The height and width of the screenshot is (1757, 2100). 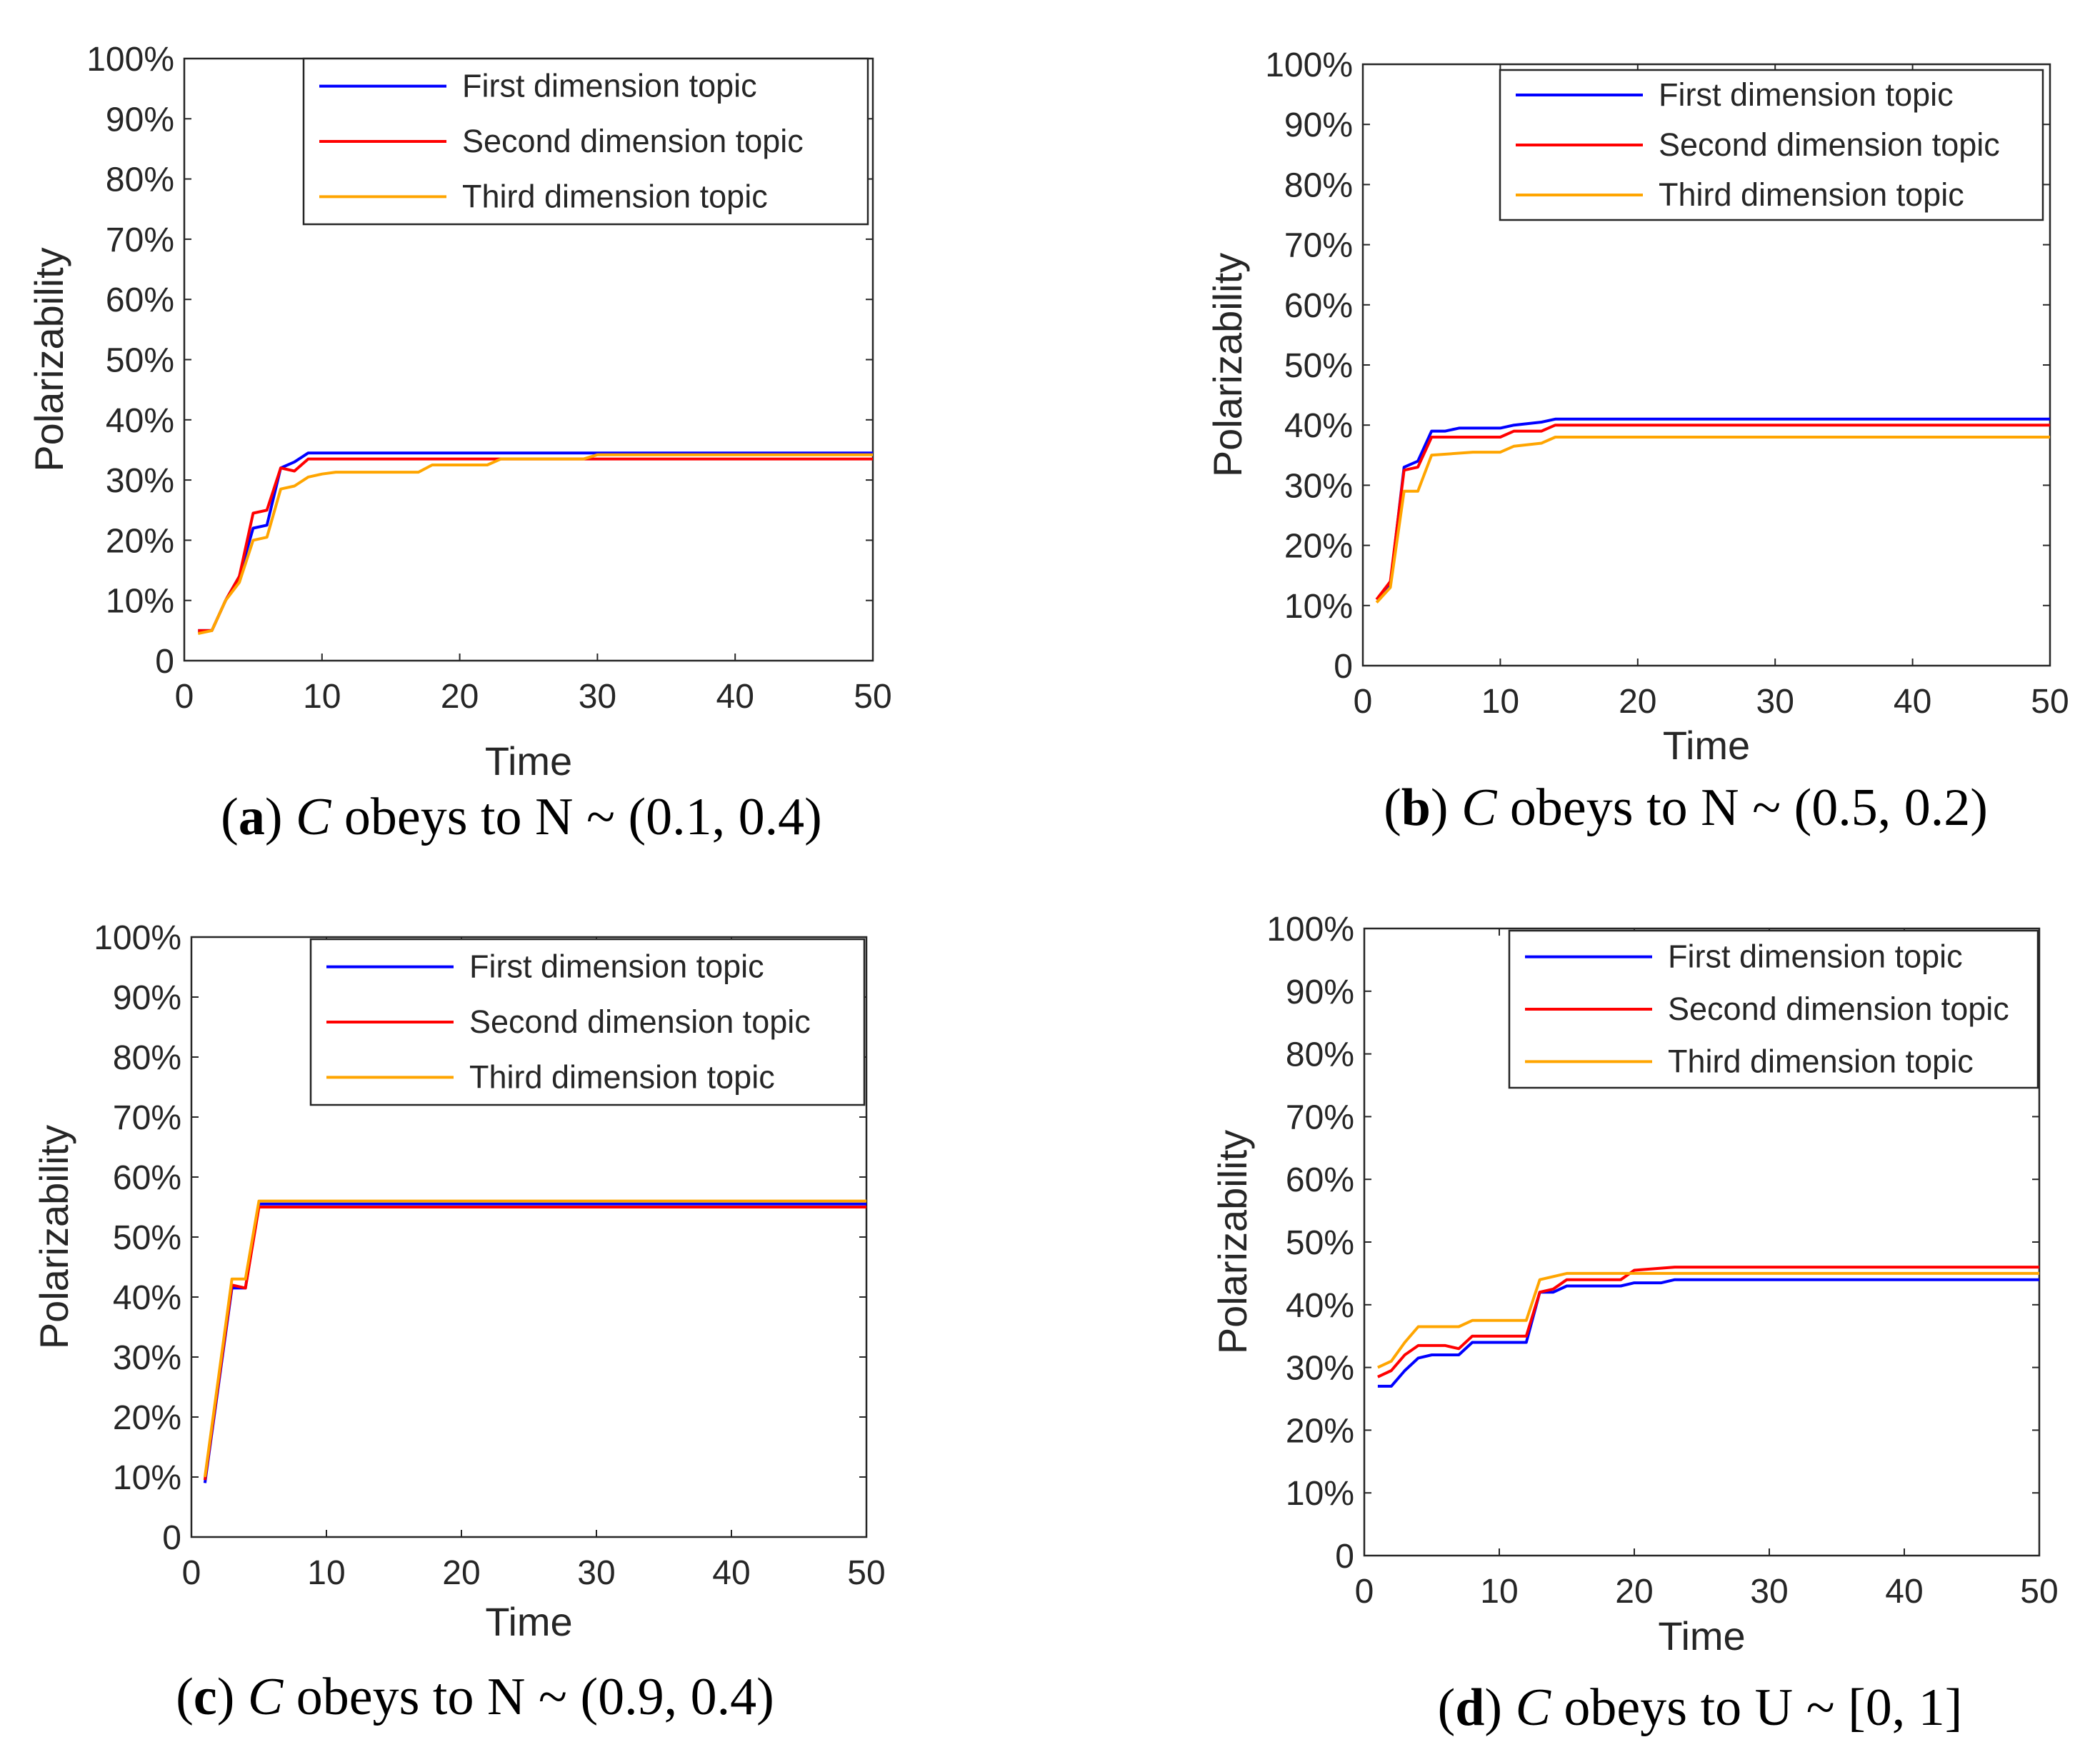 I want to click on panel-caption: (b) C obeys to N ~ (0.5, 0.2), so click(x=1686, y=808).